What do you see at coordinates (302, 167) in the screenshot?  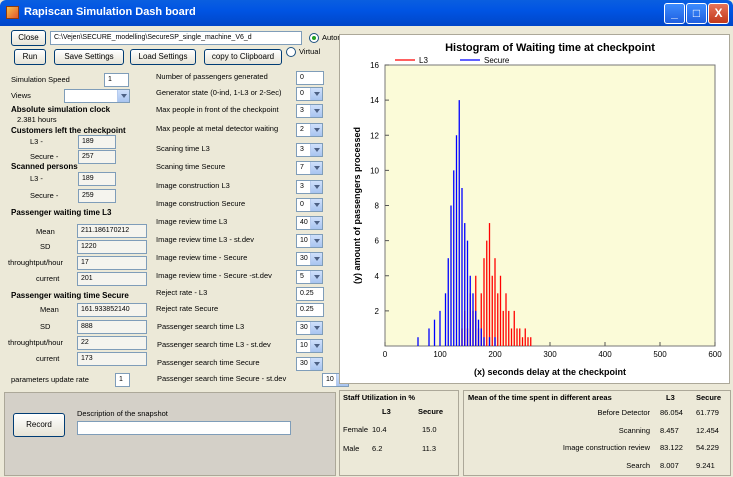 I see `param-value: 7` at bounding box center [302, 167].